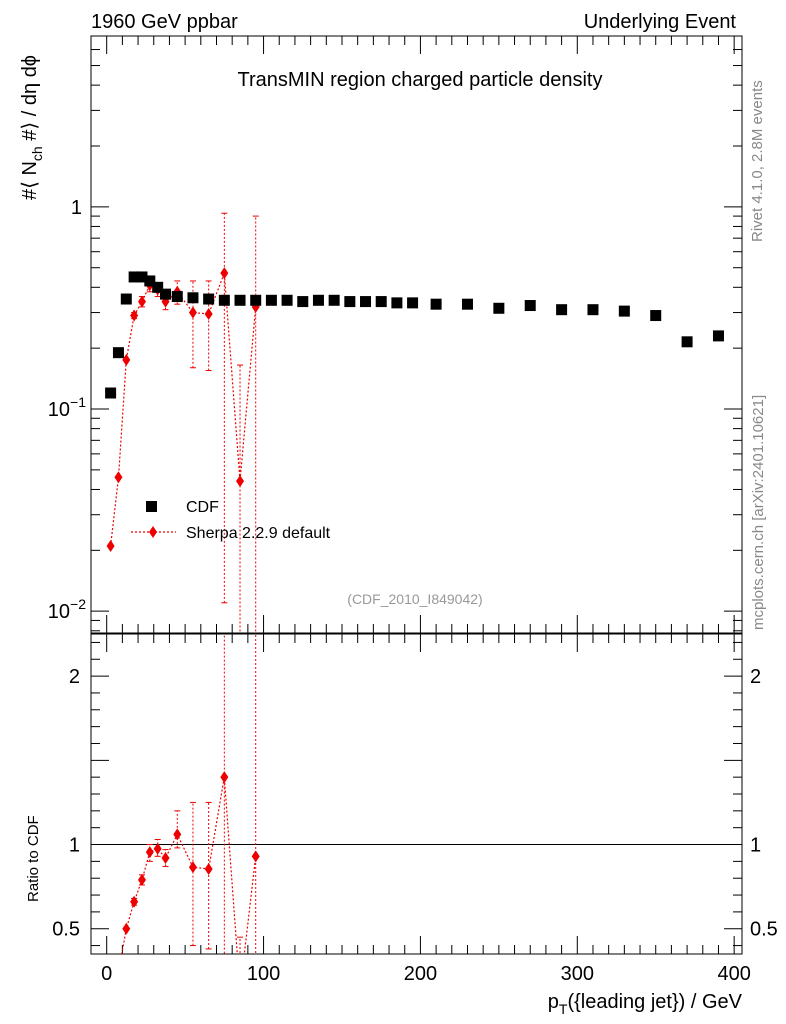 The width and height of the screenshot is (786, 1024). I want to click on x-axis-label: pT({leading jet}) / GeV, so click(645, 1004).